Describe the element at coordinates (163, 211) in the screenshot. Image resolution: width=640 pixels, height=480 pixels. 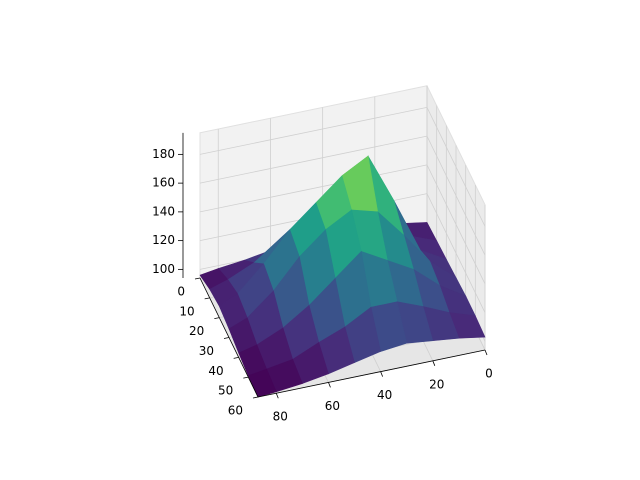
I see `z-tick-label: 140` at that location.